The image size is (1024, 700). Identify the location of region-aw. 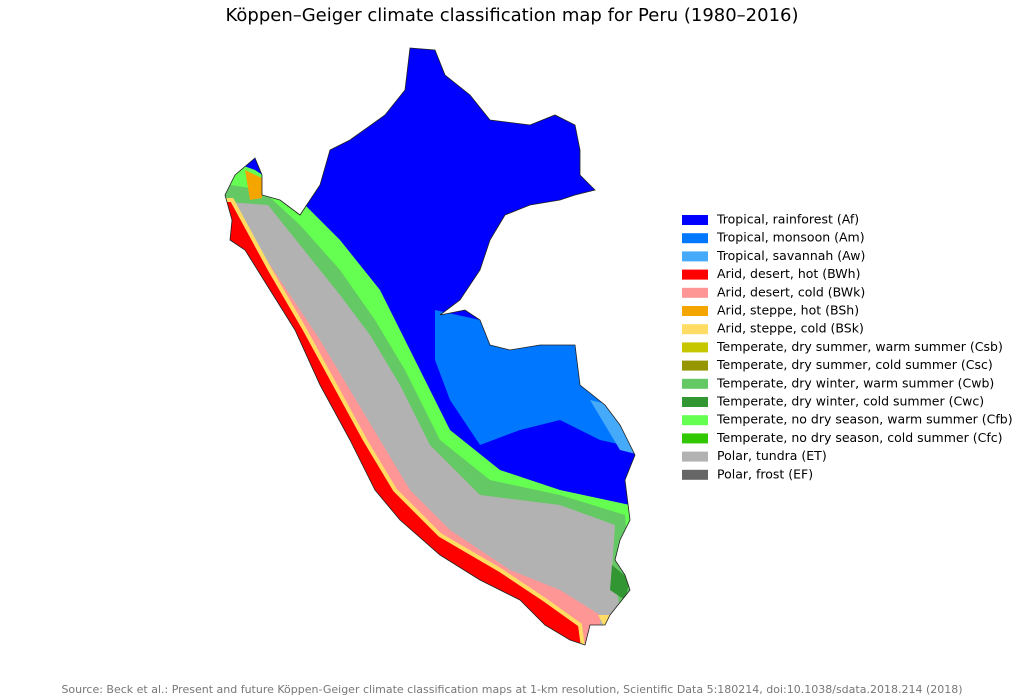
(612, 427).